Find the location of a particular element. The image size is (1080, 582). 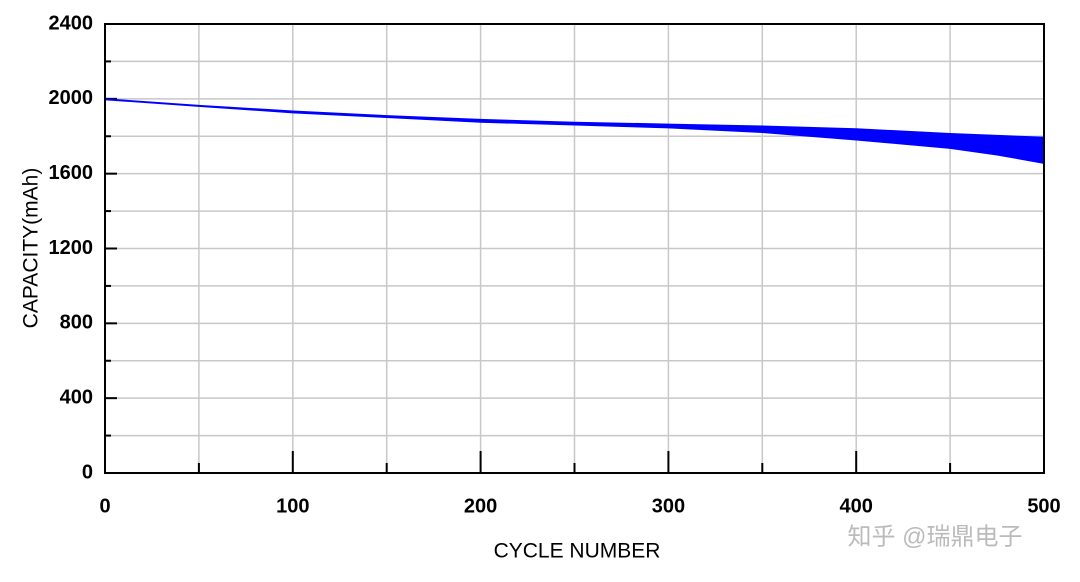

x-tick-label: 400 is located at coordinates (856, 506).